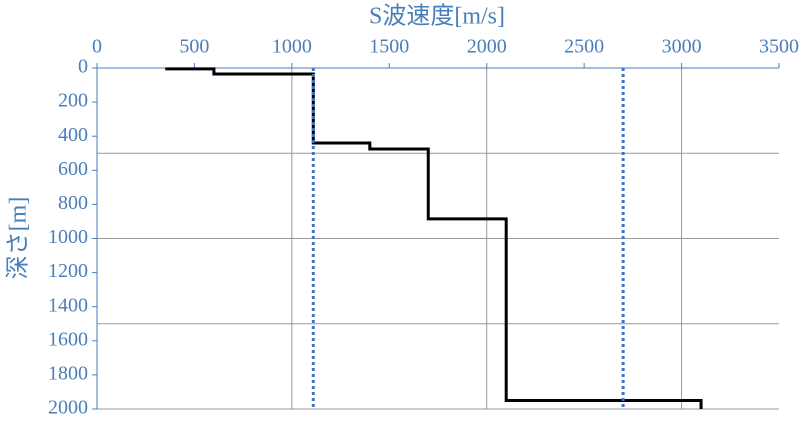  Describe the element at coordinates (68, 373) in the screenshot. I see `y-tick-label: 1800` at that location.